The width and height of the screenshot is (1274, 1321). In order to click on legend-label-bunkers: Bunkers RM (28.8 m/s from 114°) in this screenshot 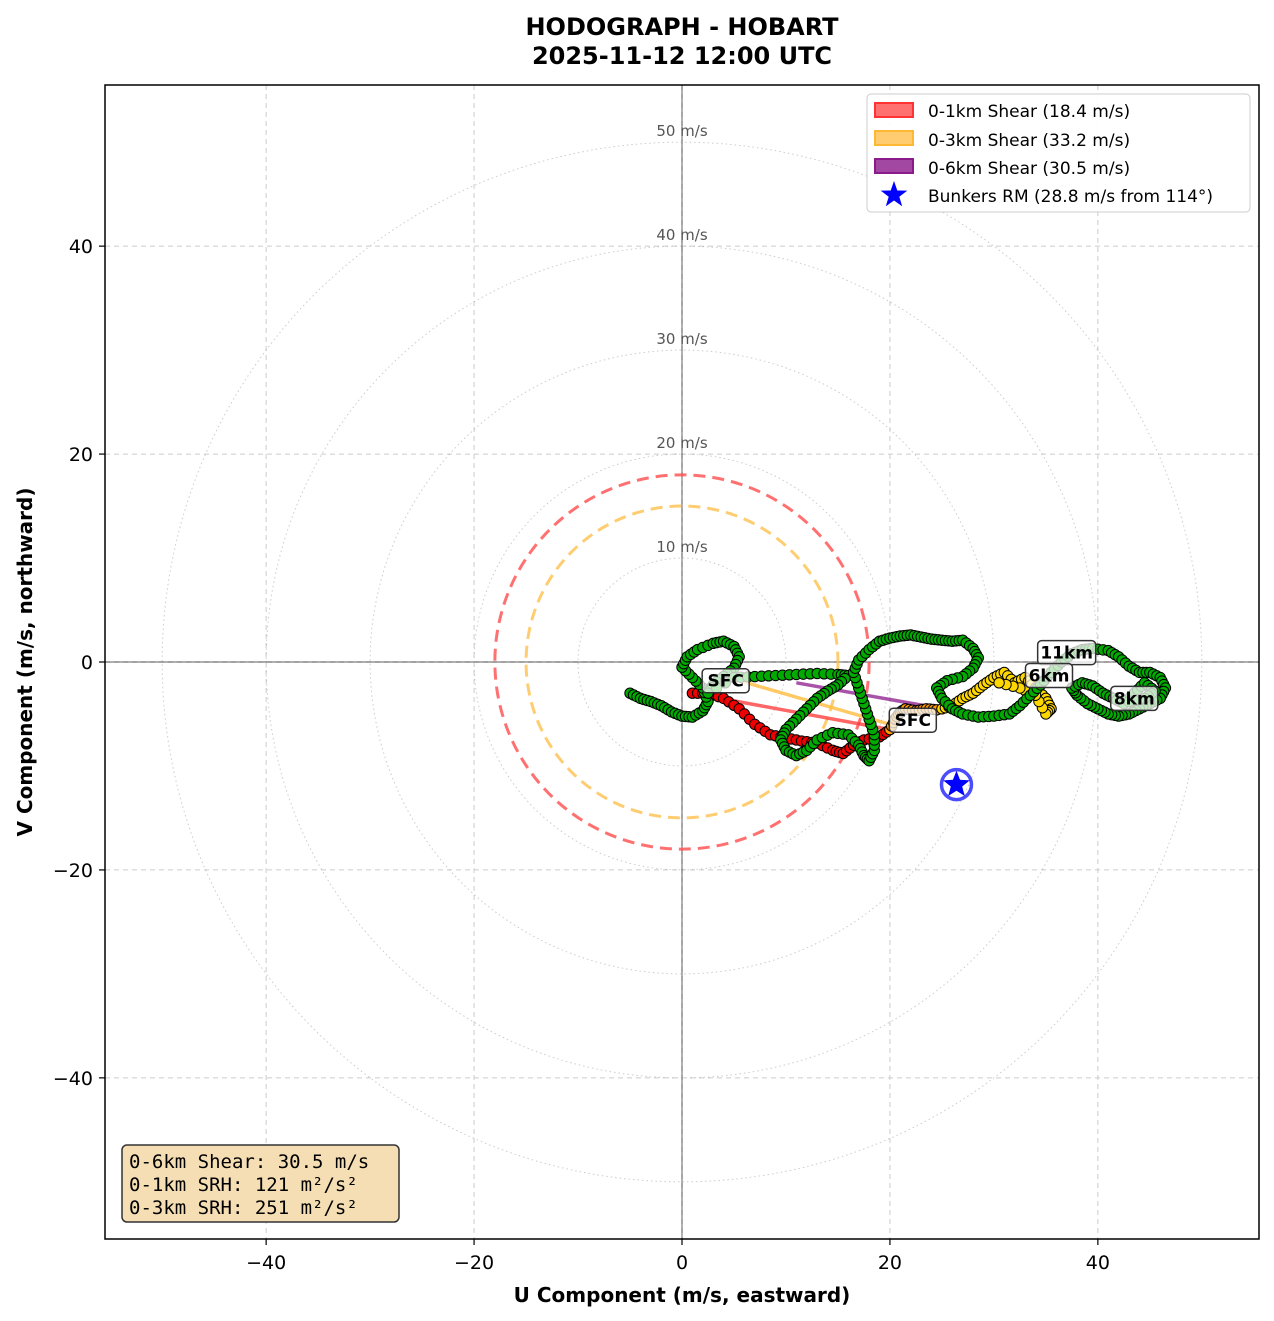, I will do `click(1070, 197)`.